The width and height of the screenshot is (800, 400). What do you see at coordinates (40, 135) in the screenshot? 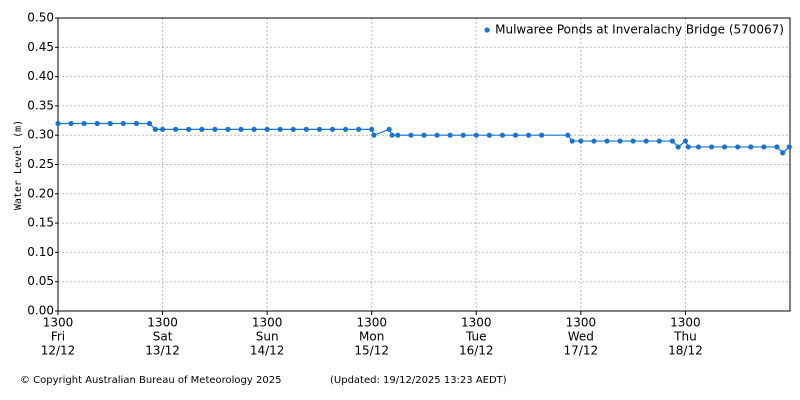
I see `y-tick-label: 0.30` at bounding box center [40, 135].